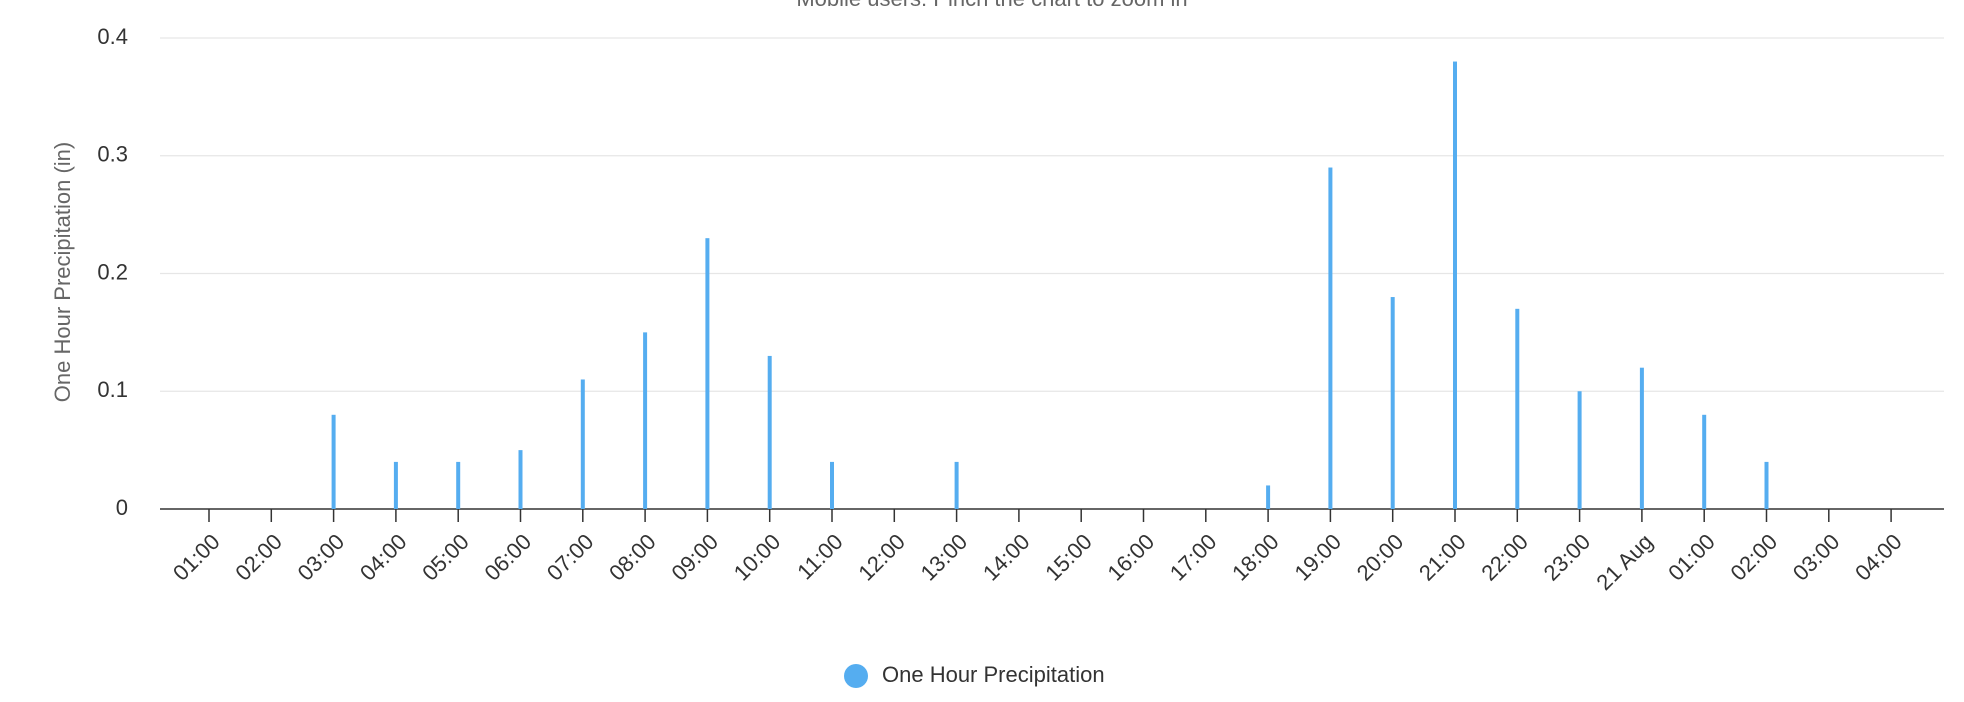  Describe the element at coordinates (991, 5) in the screenshot. I see `chart-subtitle: Mobile users: Pinch the chart to zoom in` at that location.